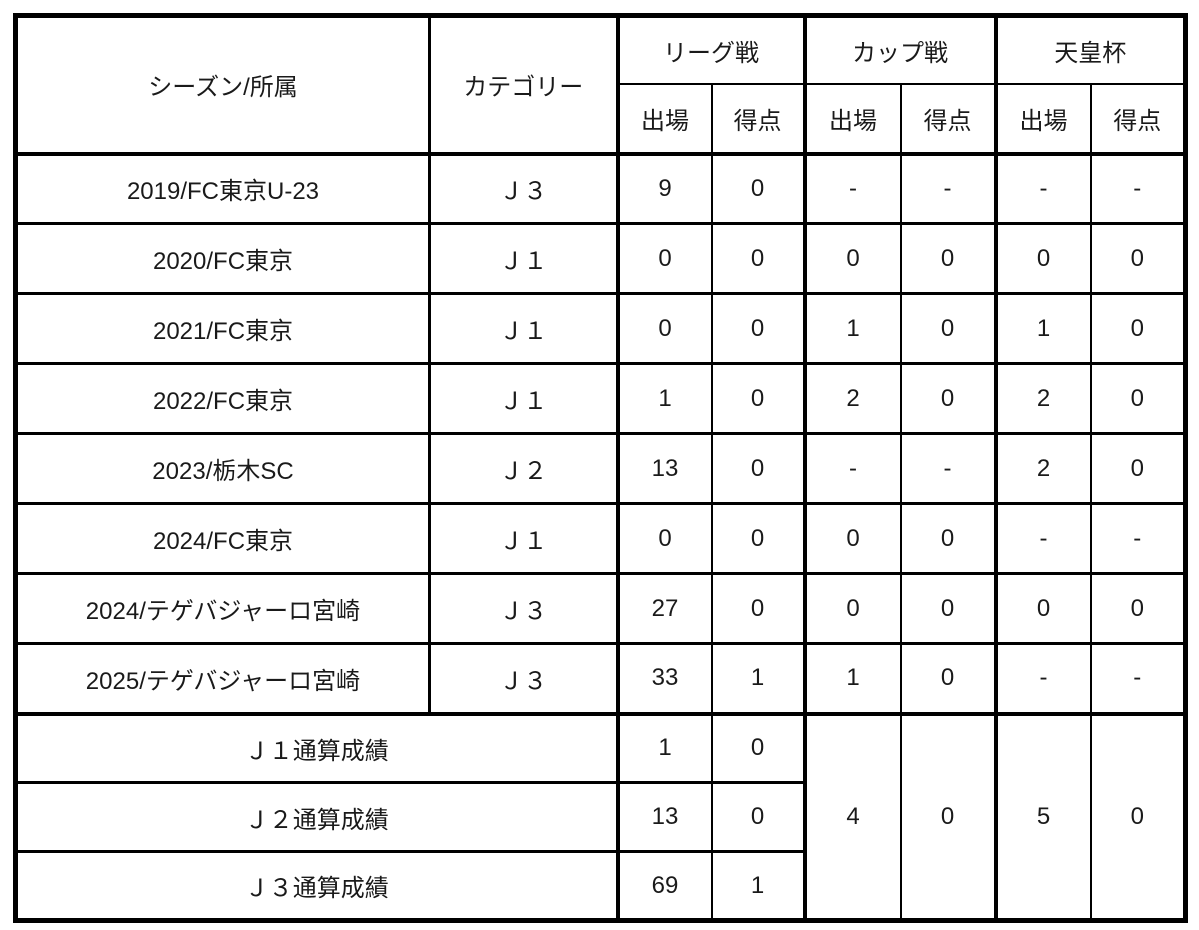  What do you see at coordinates (948, 119) in the screenshot?
I see `subheader-cup-goals: 得点` at bounding box center [948, 119].